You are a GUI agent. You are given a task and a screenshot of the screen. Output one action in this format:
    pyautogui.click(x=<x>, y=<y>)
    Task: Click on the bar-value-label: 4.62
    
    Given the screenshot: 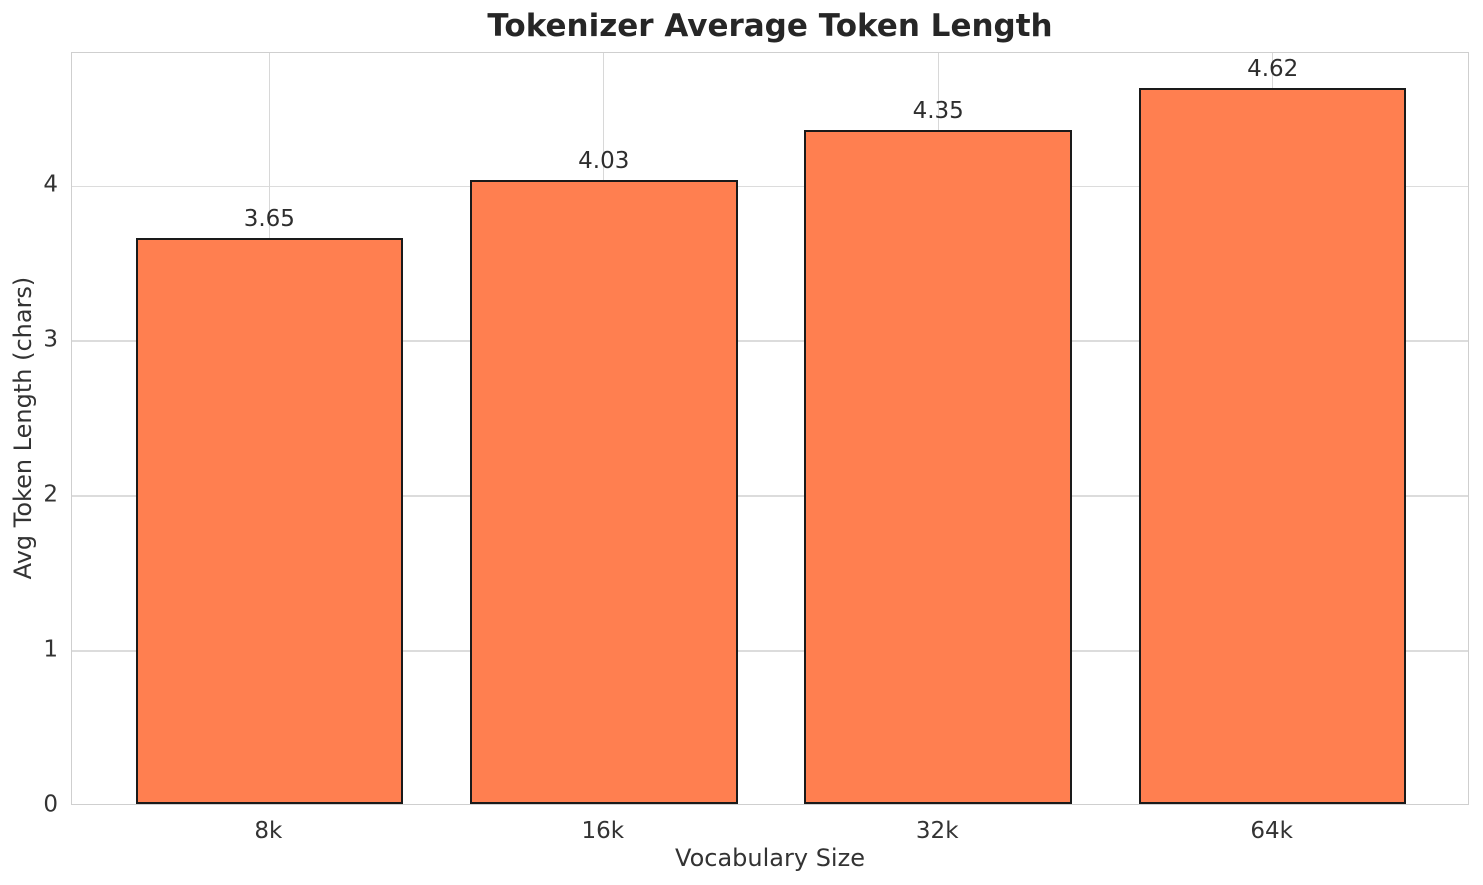 What is the action you would take?
    pyautogui.click(x=1273, y=69)
    